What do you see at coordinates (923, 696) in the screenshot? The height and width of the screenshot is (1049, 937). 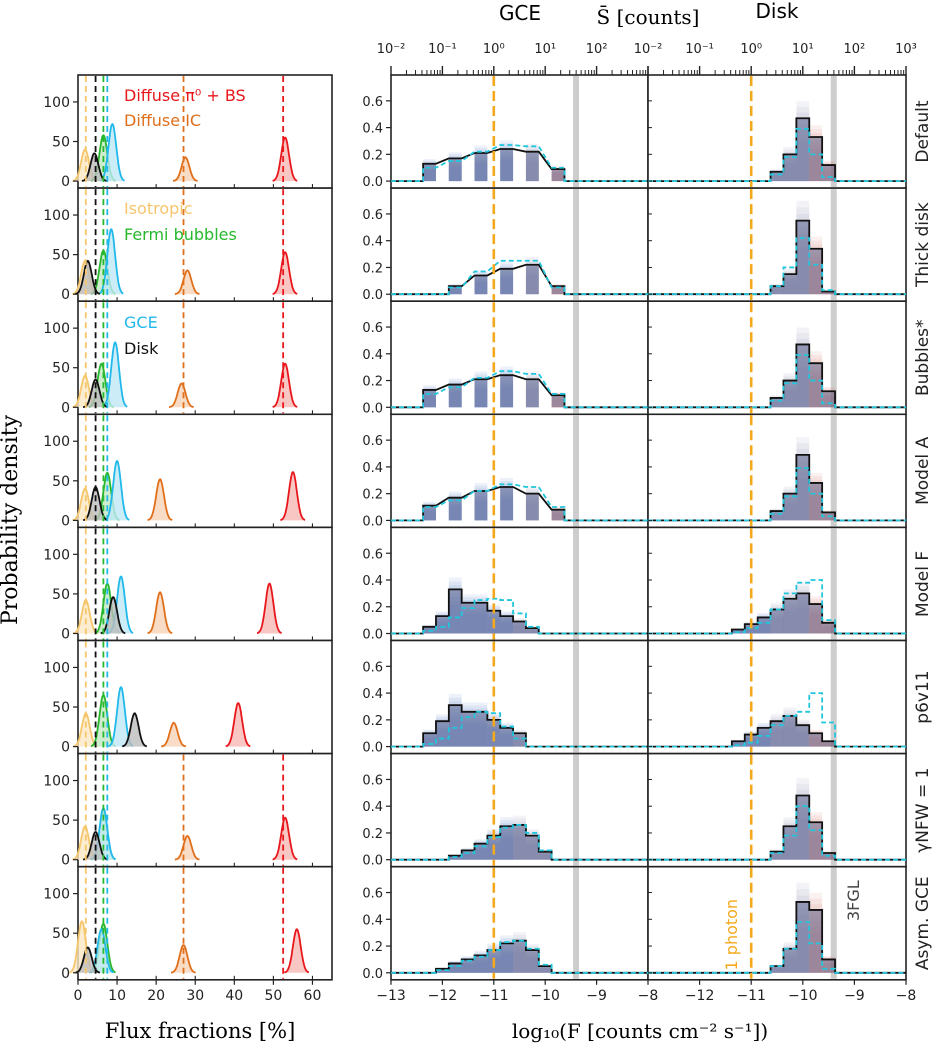 I see `row-label: p6v11` at bounding box center [923, 696].